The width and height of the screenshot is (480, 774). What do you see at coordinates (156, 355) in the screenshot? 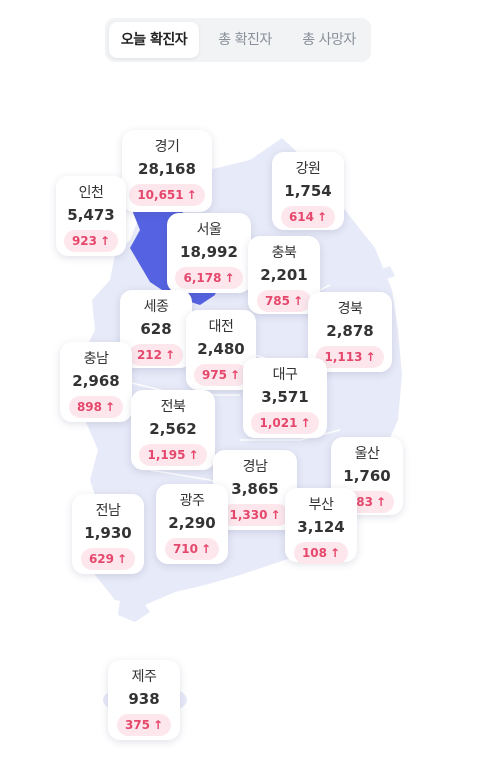
I see `today-increase-badge: 212 ↑` at bounding box center [156, 355].